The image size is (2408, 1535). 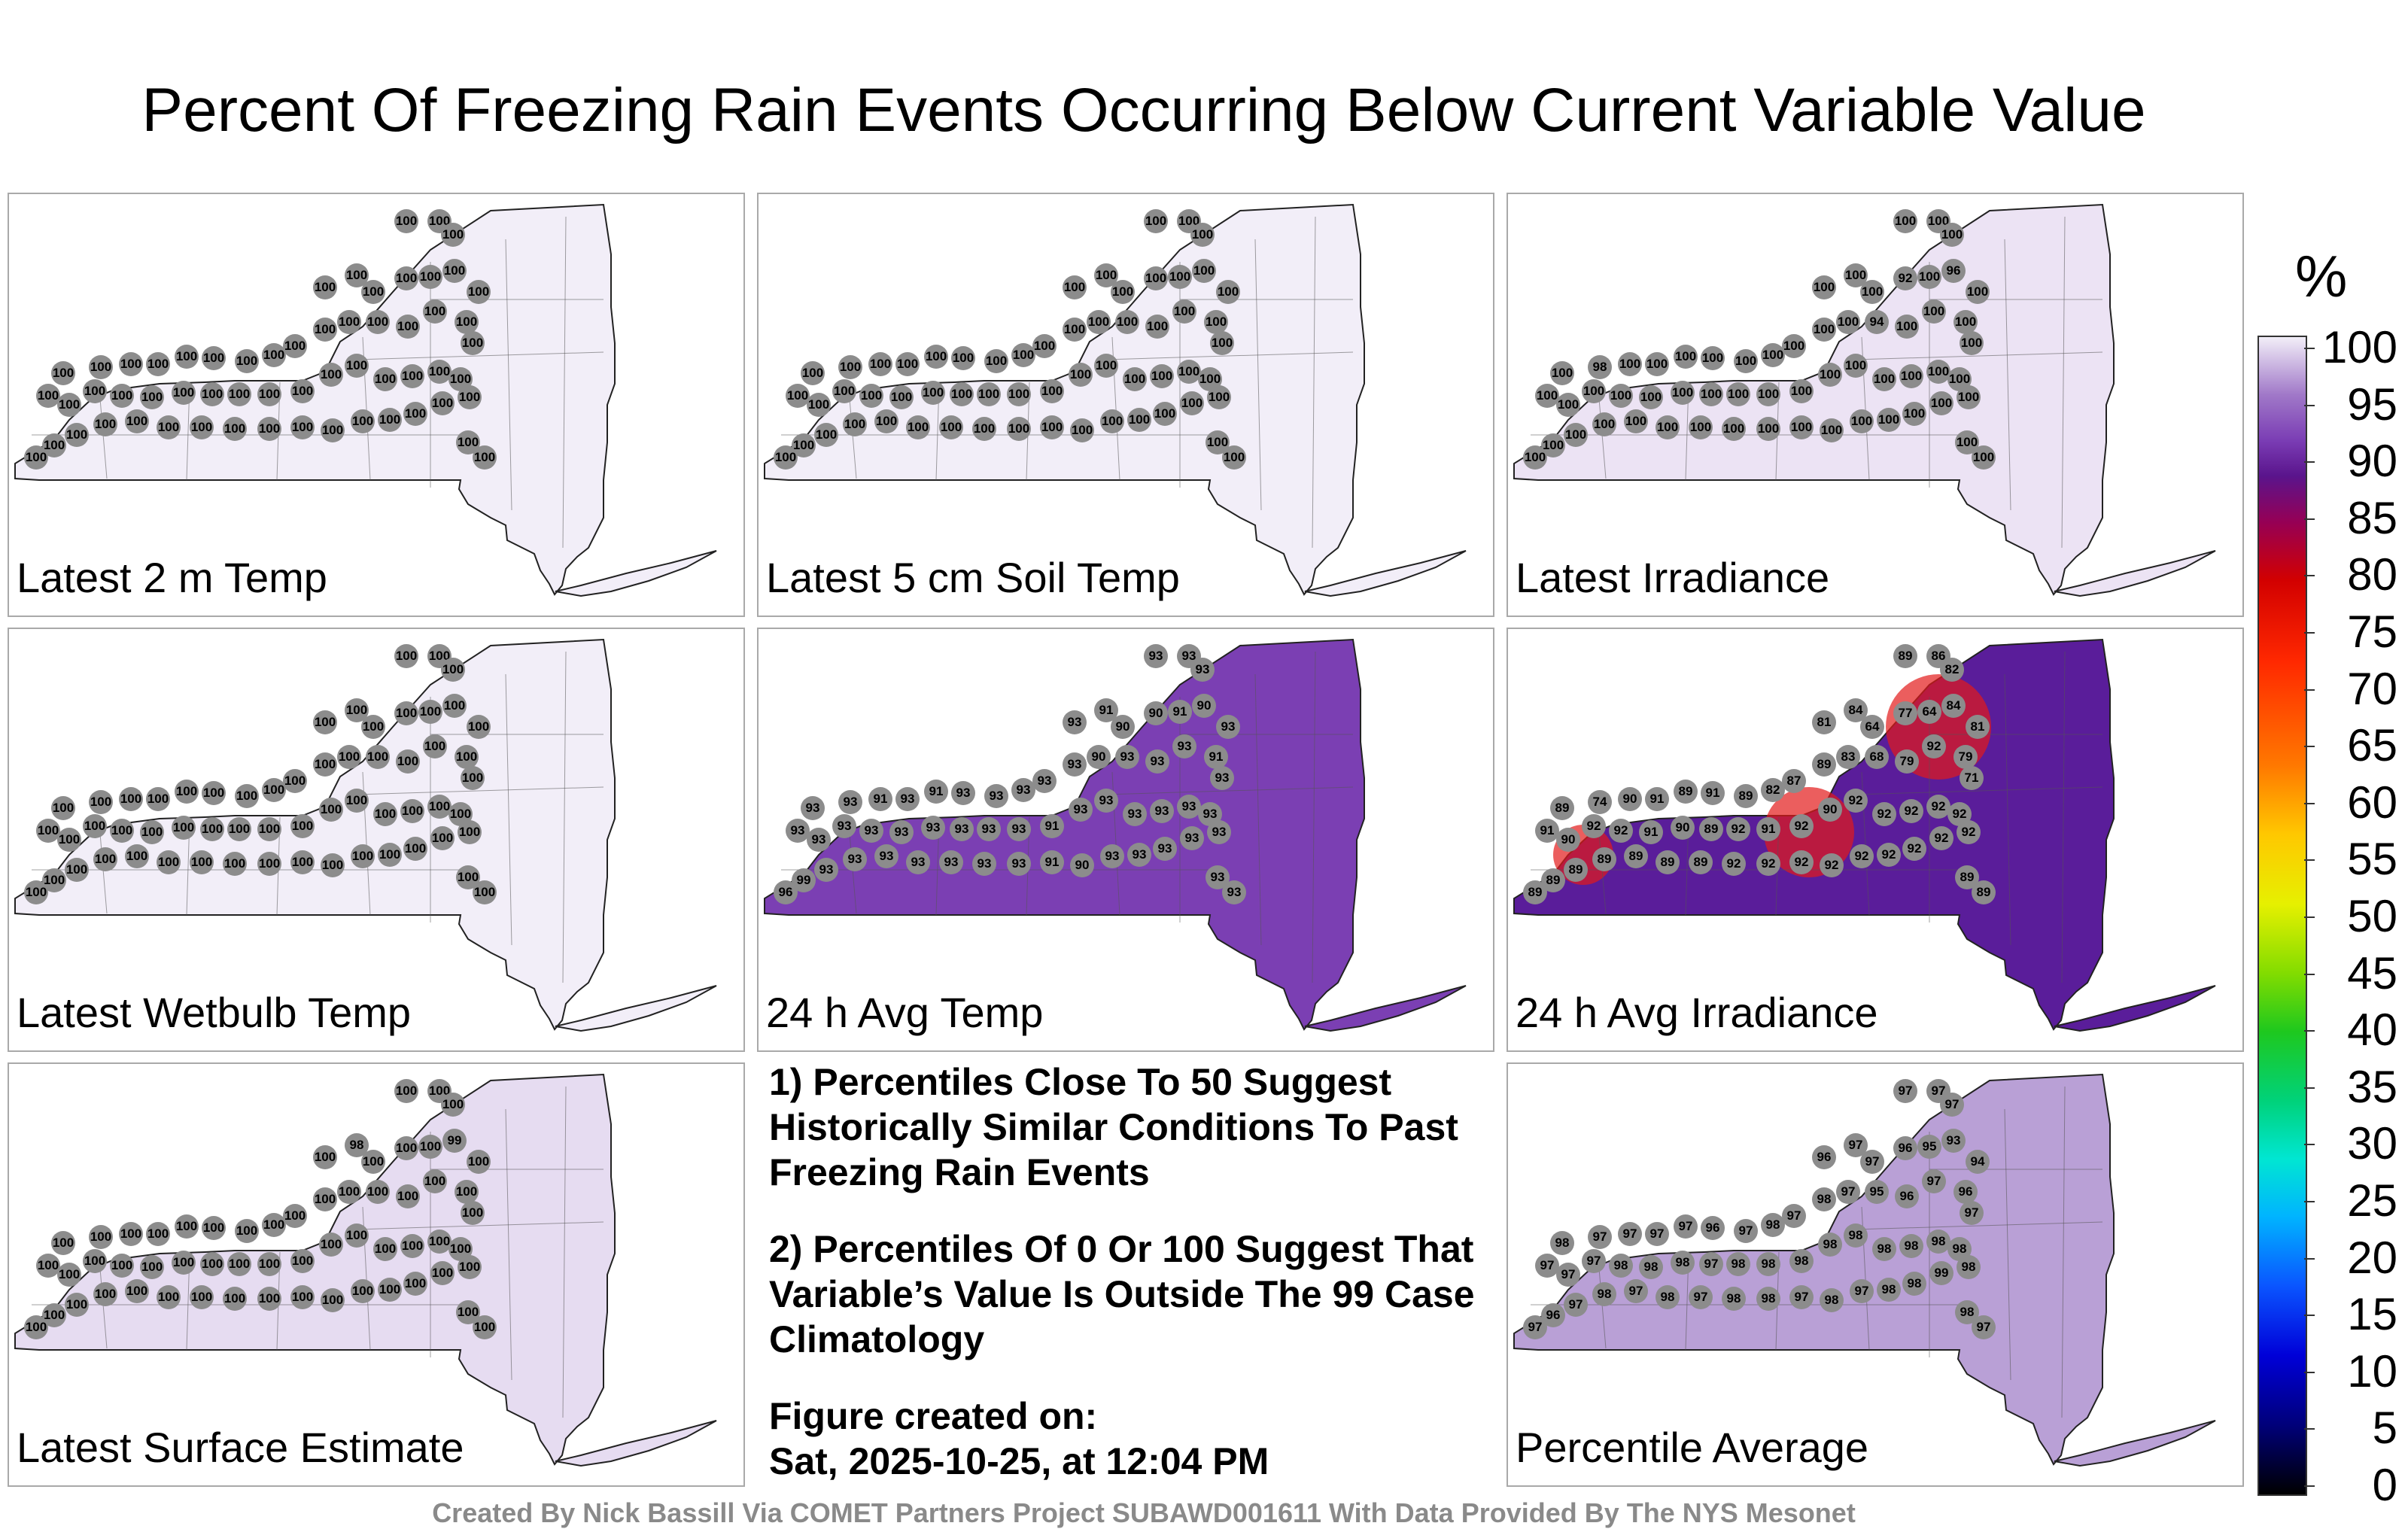 I want to click on station-marker: 83, so click(x=1848, y=757).